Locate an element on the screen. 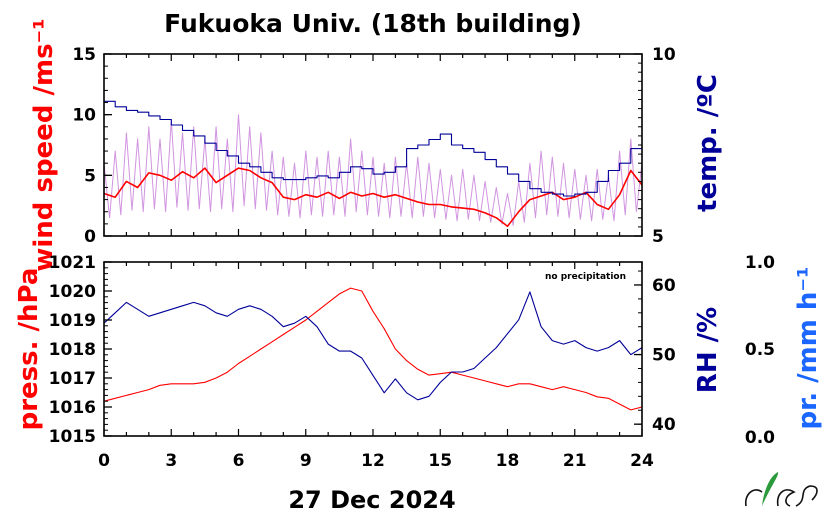  y-right-tick-label: 60 is located at coordinates (664, 286).